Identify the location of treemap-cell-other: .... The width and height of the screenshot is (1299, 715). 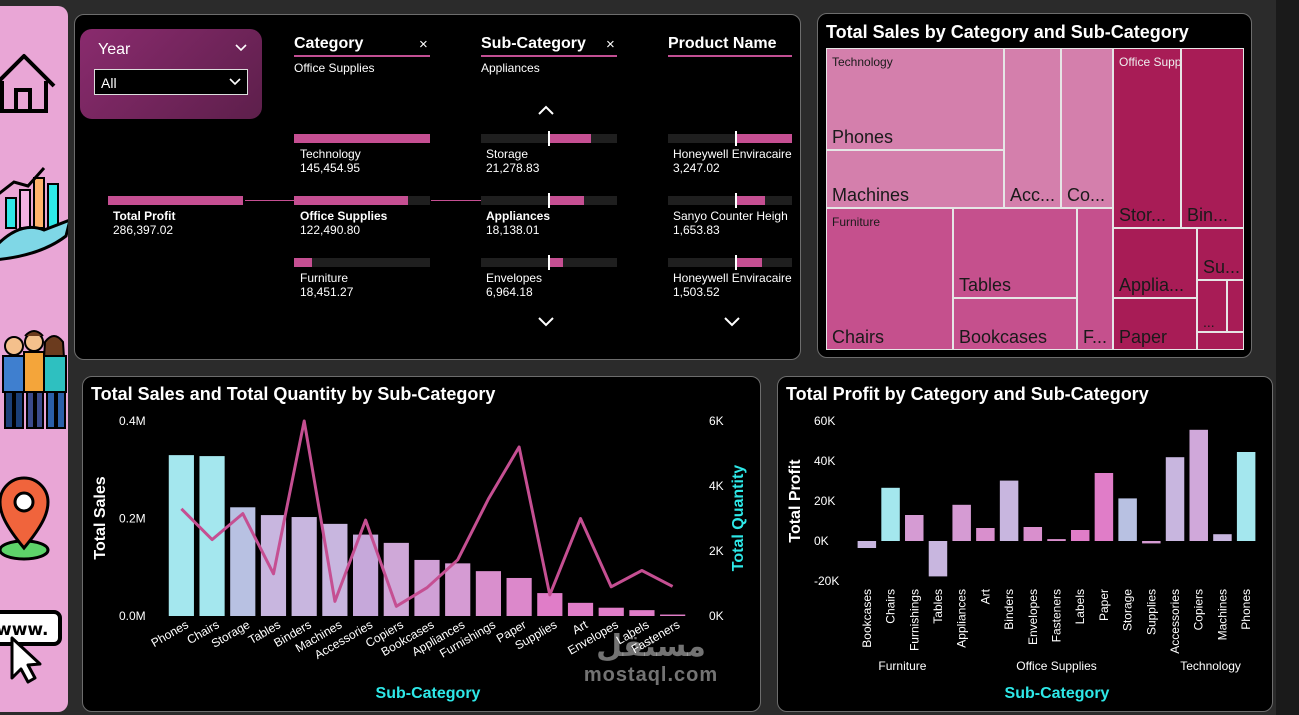
(1212, 306).